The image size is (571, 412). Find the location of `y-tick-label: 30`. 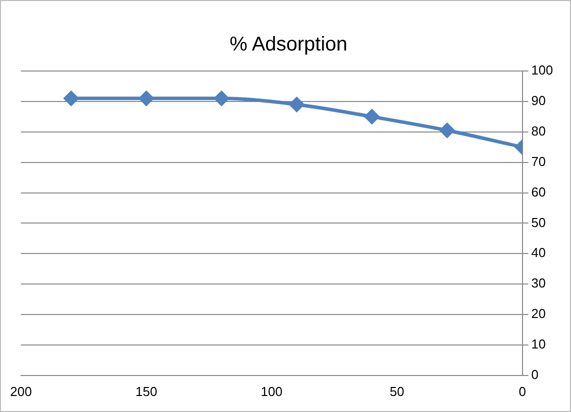

y-tick-label: 30 is located at coordinates (538, 283).